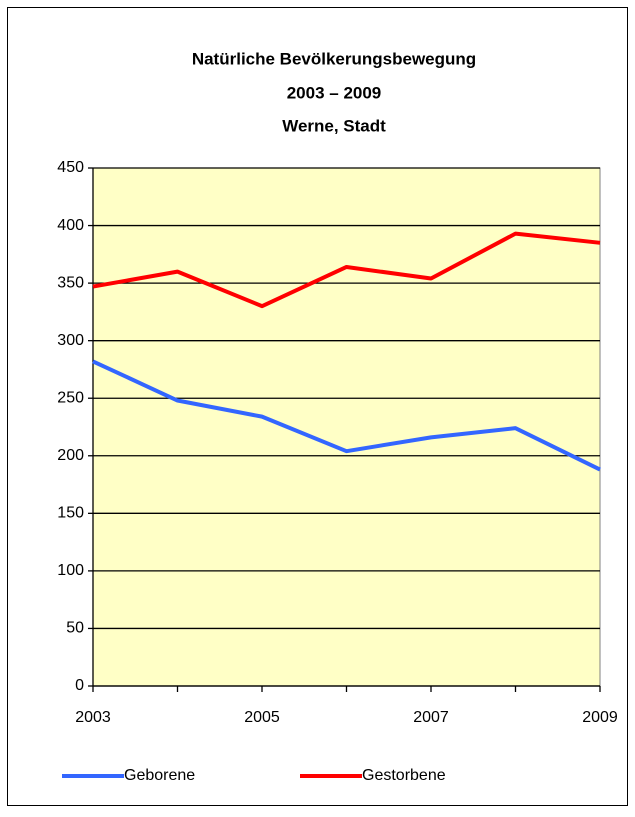  I want to click on chart-title: Werne, Stadt, so click(334, 125).